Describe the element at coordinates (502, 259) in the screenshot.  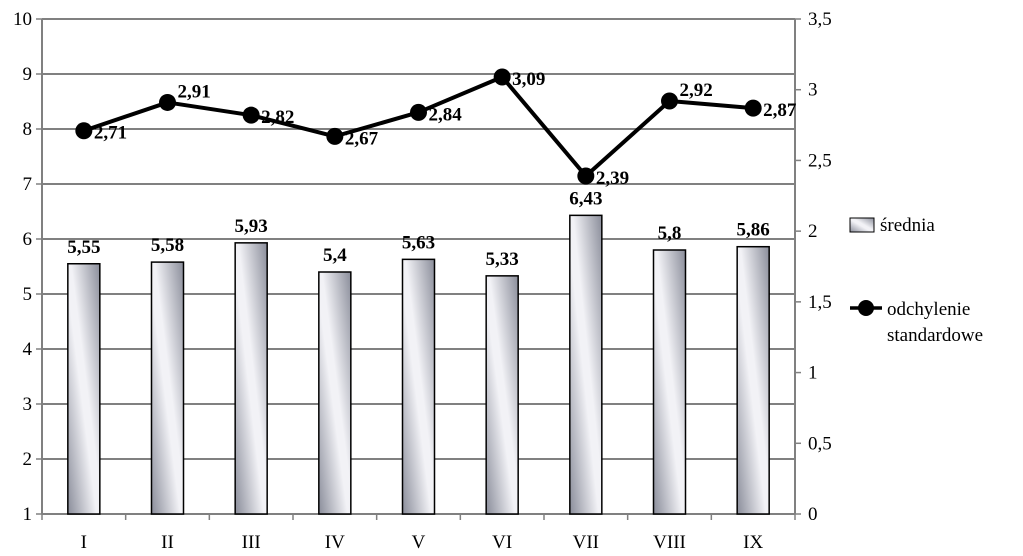
I see `bar-value-label: 5,33` at that location.